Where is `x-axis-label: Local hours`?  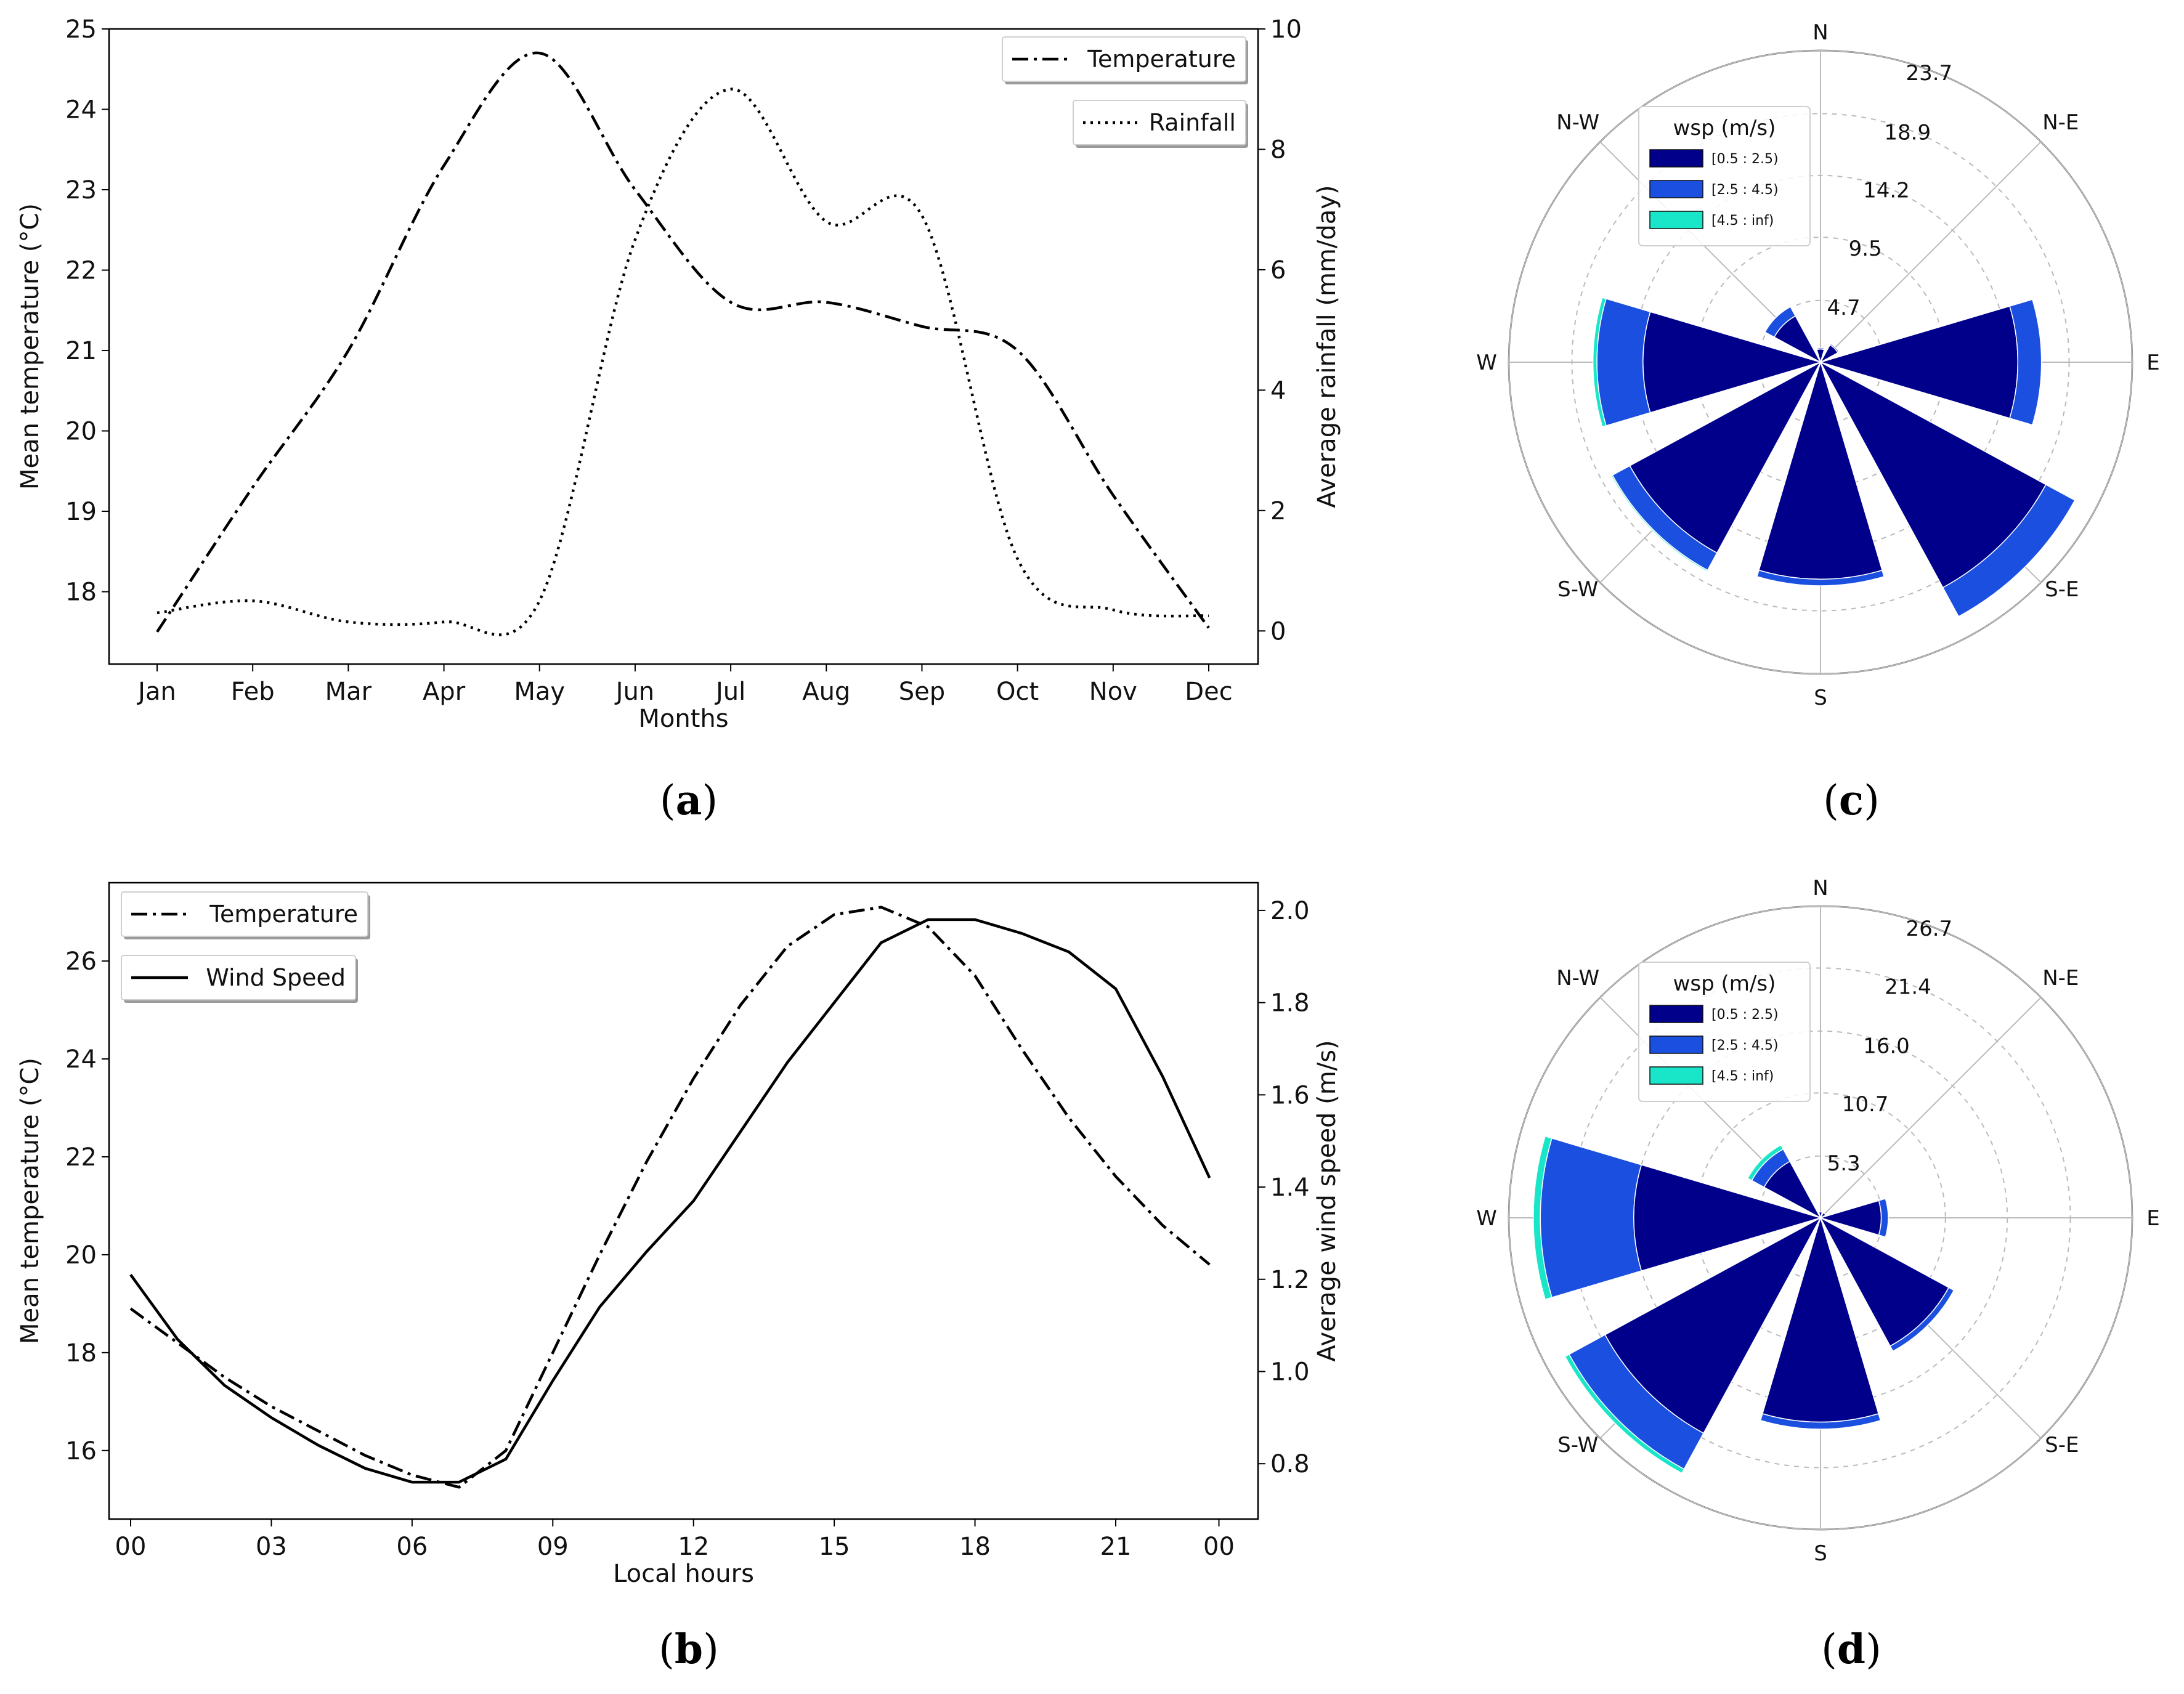
x-axis-label: Local hours is located at coordinates (683, 1574).